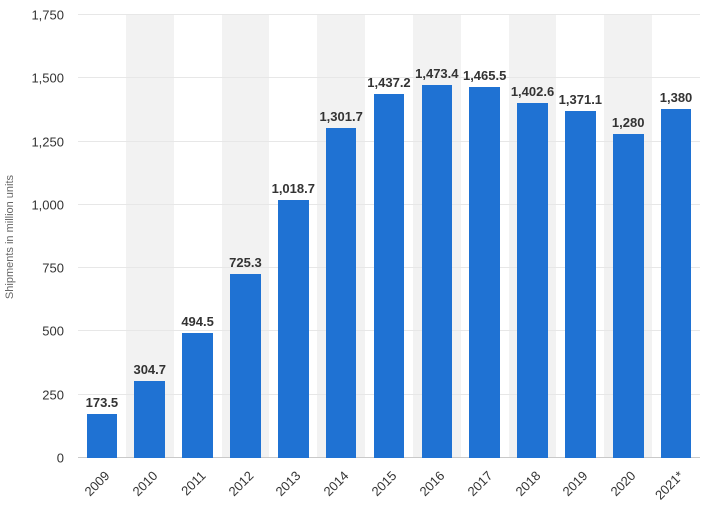  I want to click on bar-value-label: 494.5, so click(197, 321).